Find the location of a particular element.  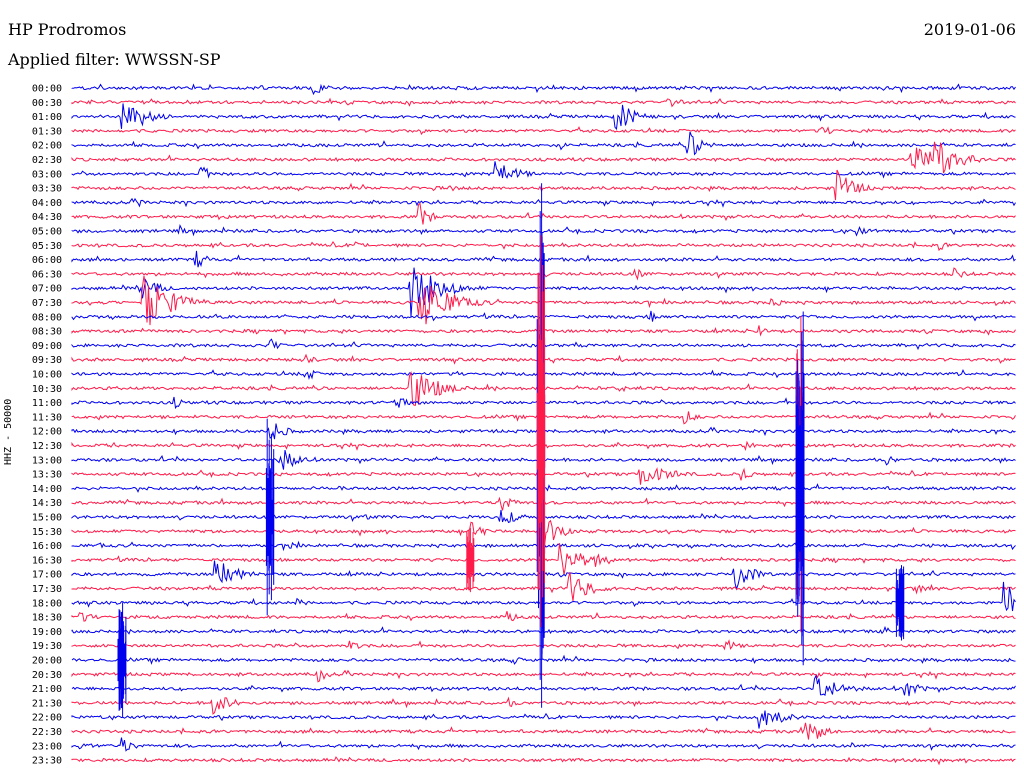

time-tick-label: 22:30 is located at coordinates (47, 732).